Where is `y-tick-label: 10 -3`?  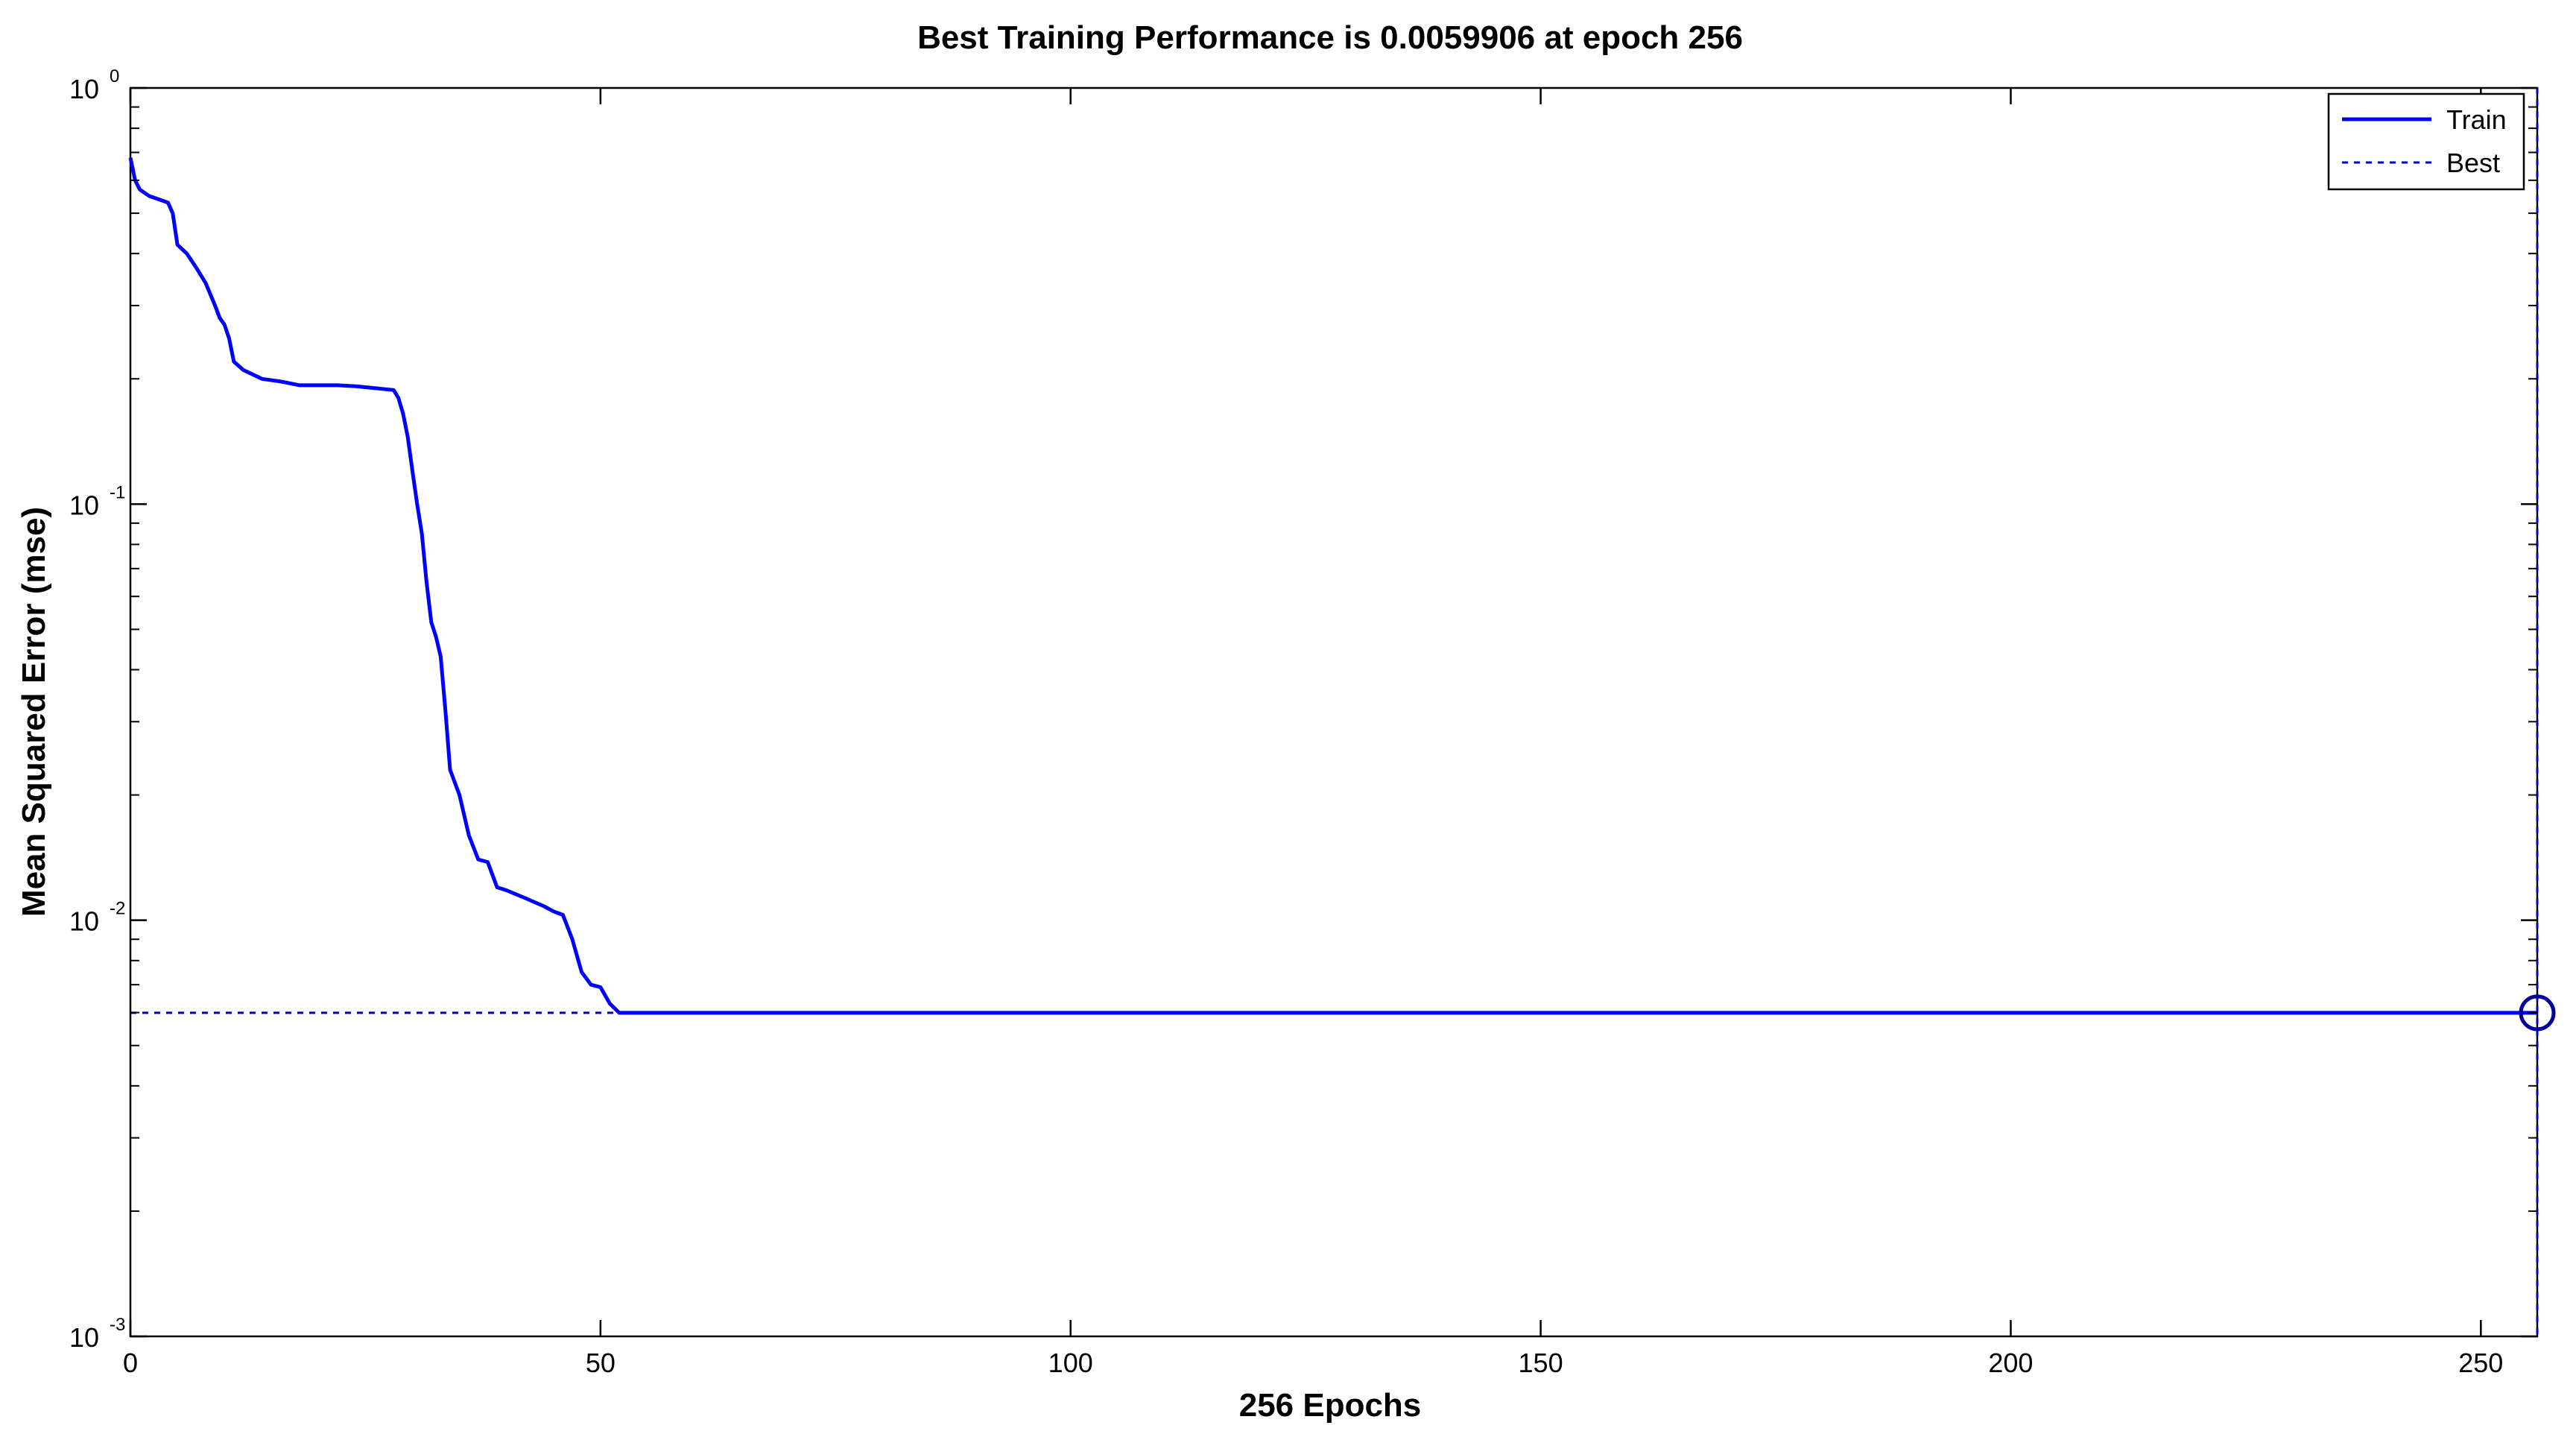 y-tick-label: 10 -3 is located at coordinates (97, 1334).